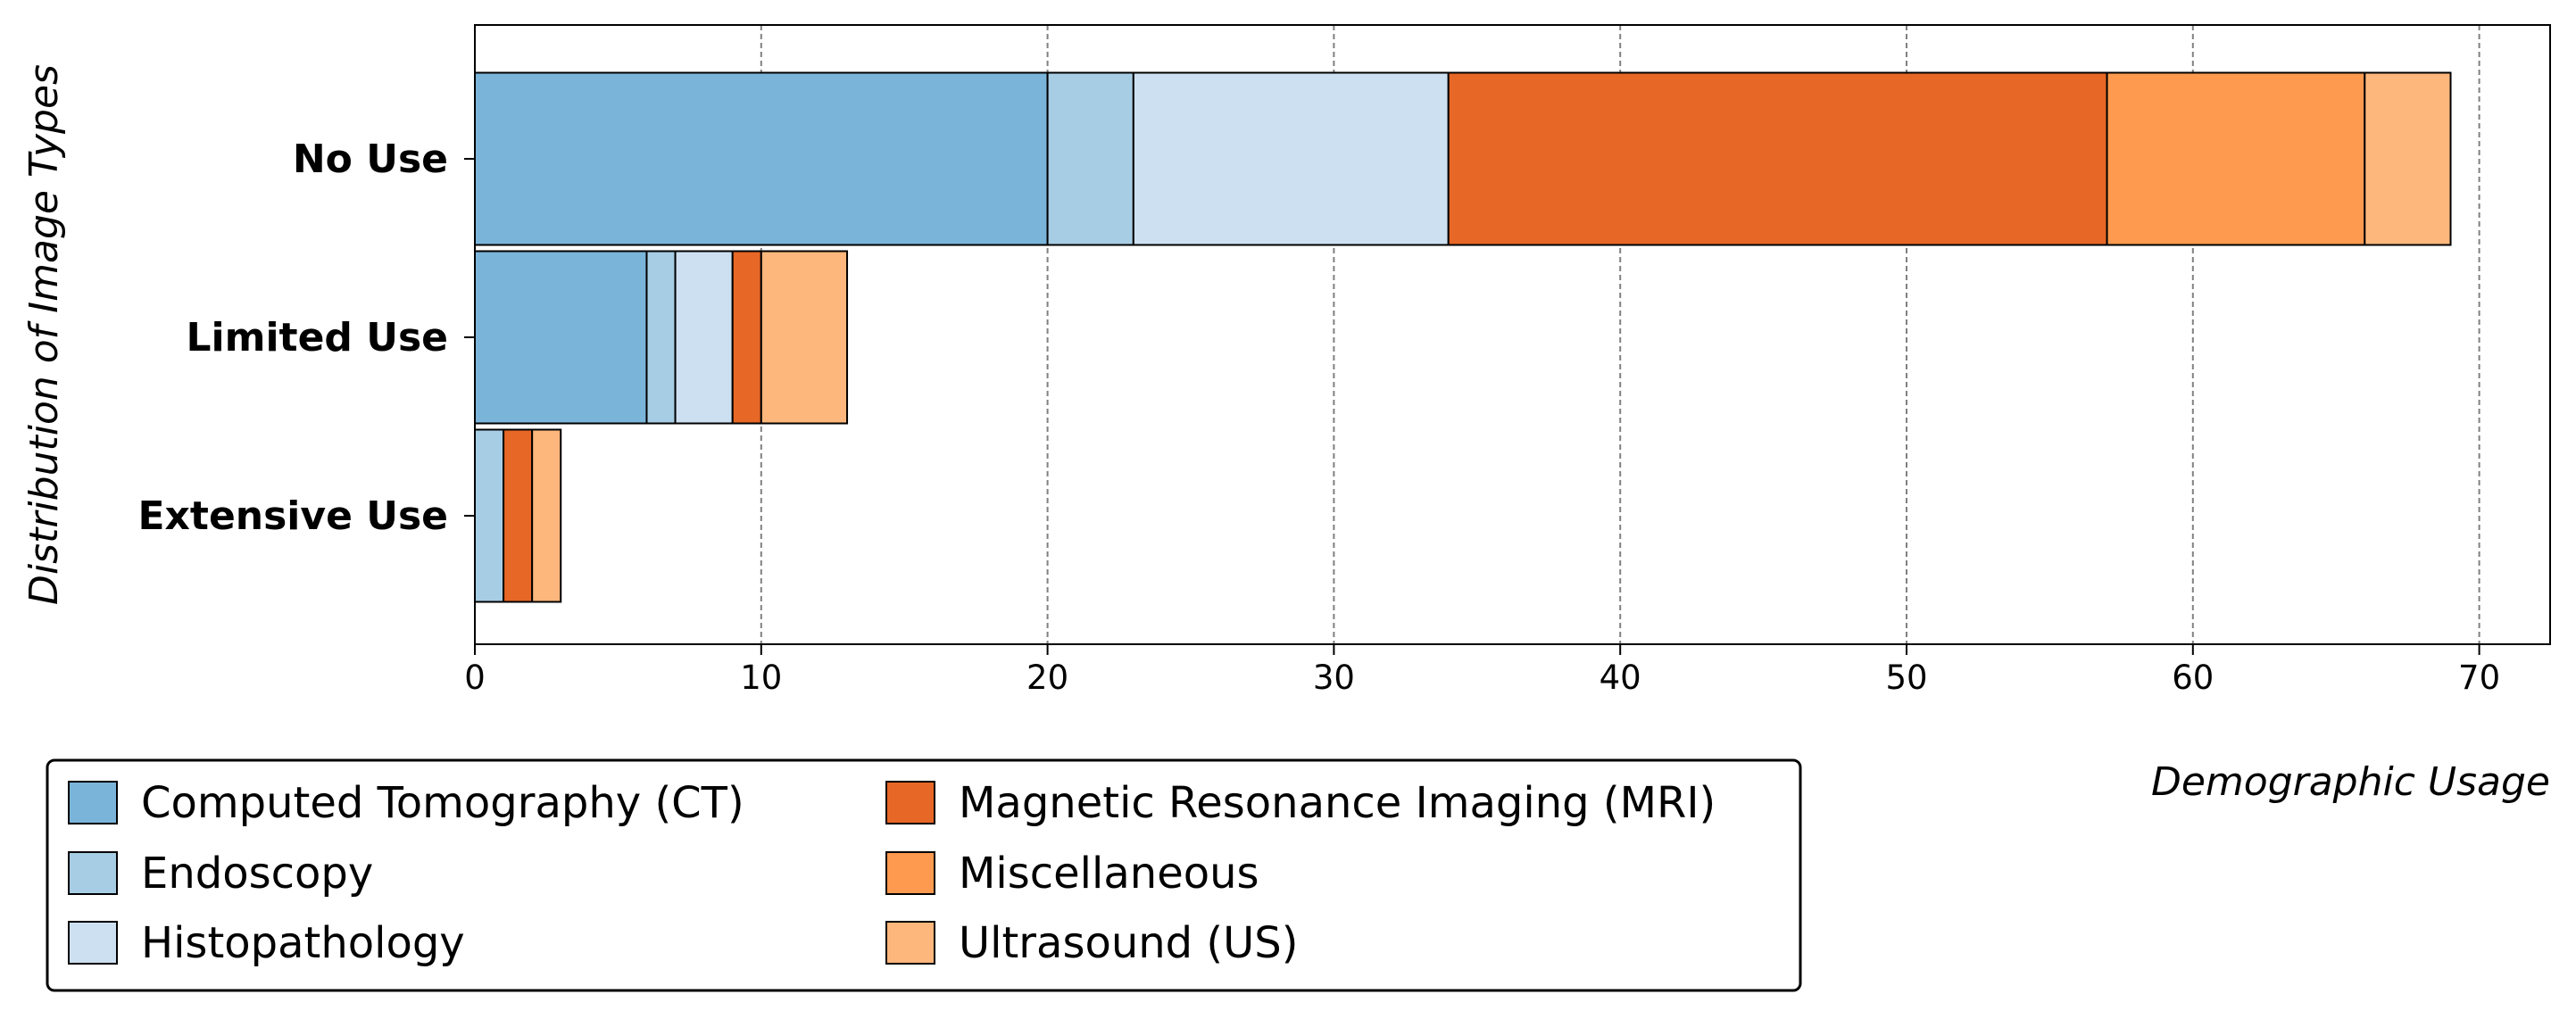 This screenshot has height=1019, width=2576. I want to click on legend-label: Magnetic Resonance Imaging (MRI), so click(1337, 803).